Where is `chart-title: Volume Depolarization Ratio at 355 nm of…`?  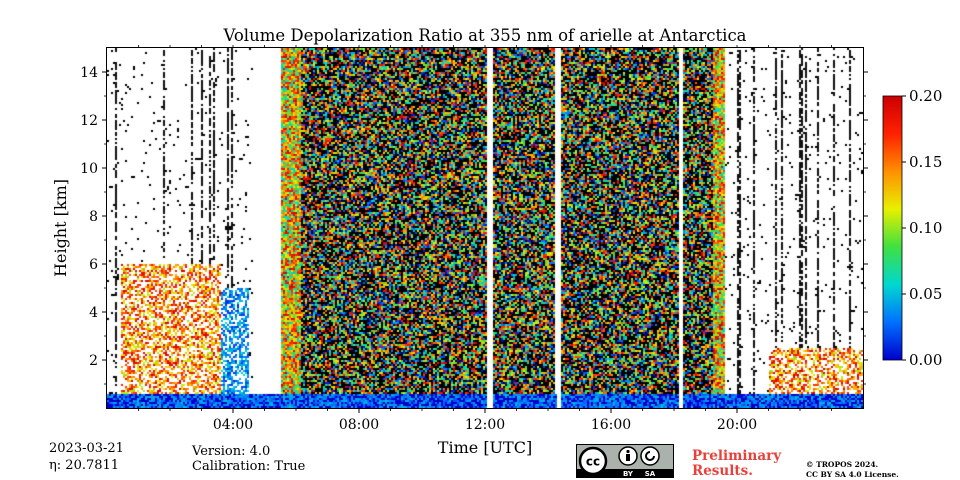
chart-title: Volume Depolarization Ratio at 355 nm of… is located at coordinates (484, 35).